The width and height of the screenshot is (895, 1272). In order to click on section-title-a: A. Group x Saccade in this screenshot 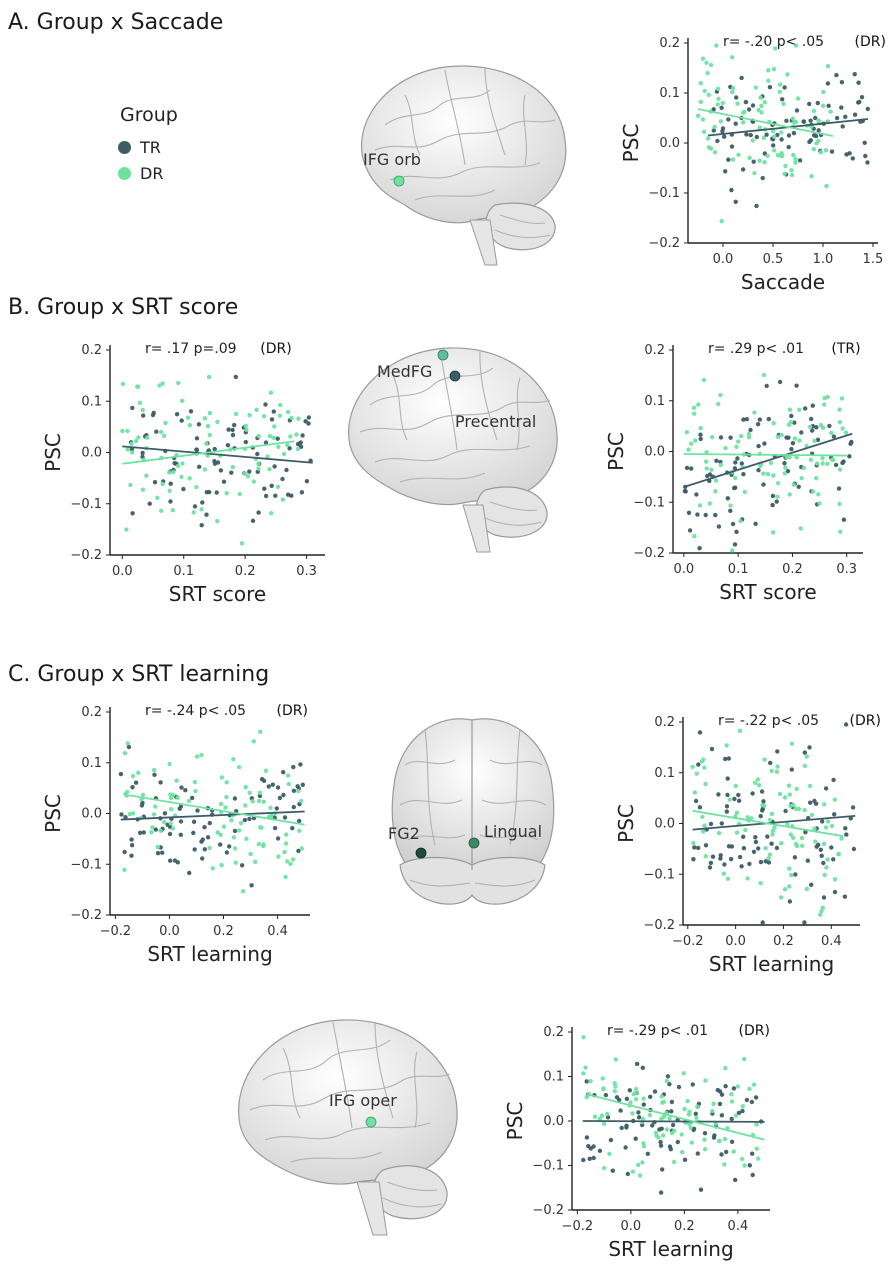, I will do `click(116, 22)`.